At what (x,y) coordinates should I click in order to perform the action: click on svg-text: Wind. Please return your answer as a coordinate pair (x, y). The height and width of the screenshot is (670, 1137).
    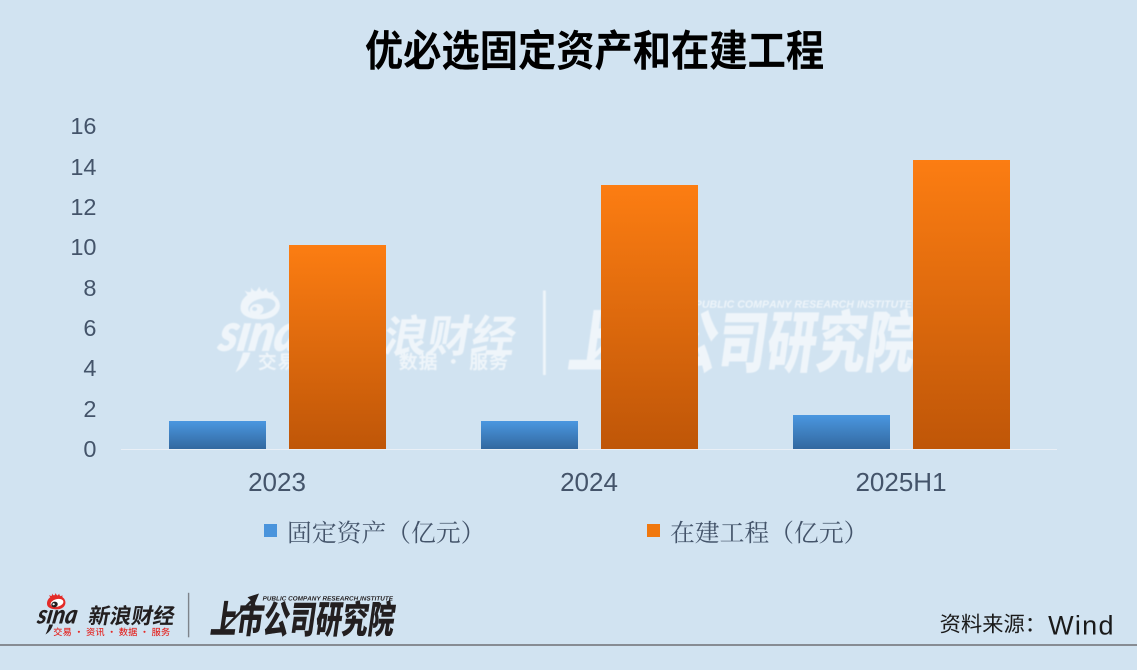
    Looking at the image, I should click on (1081, 626).